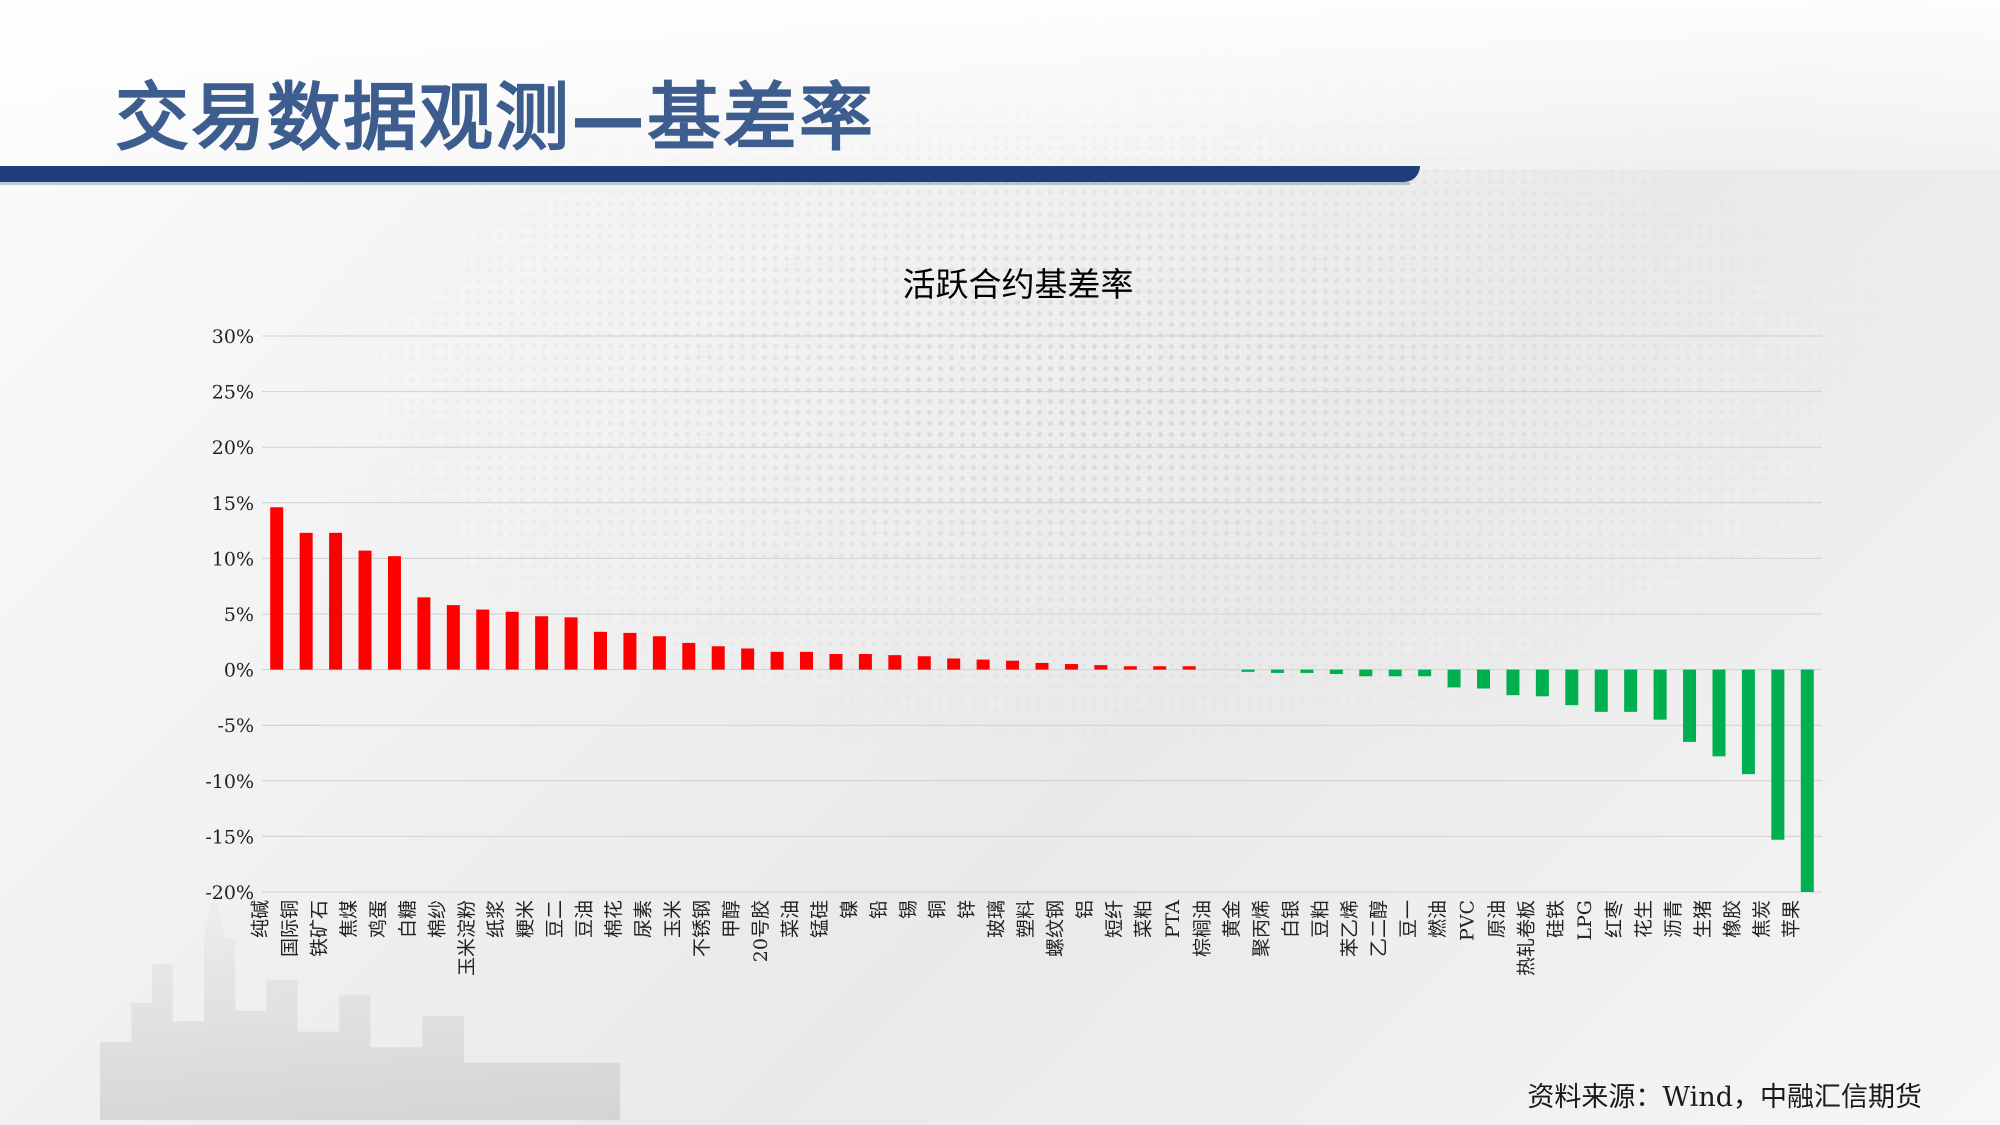 Image resolution: width=2000 pixels, height=1125 pixels. I want to click on x-tick-label: 粳米, so click(526, 919).